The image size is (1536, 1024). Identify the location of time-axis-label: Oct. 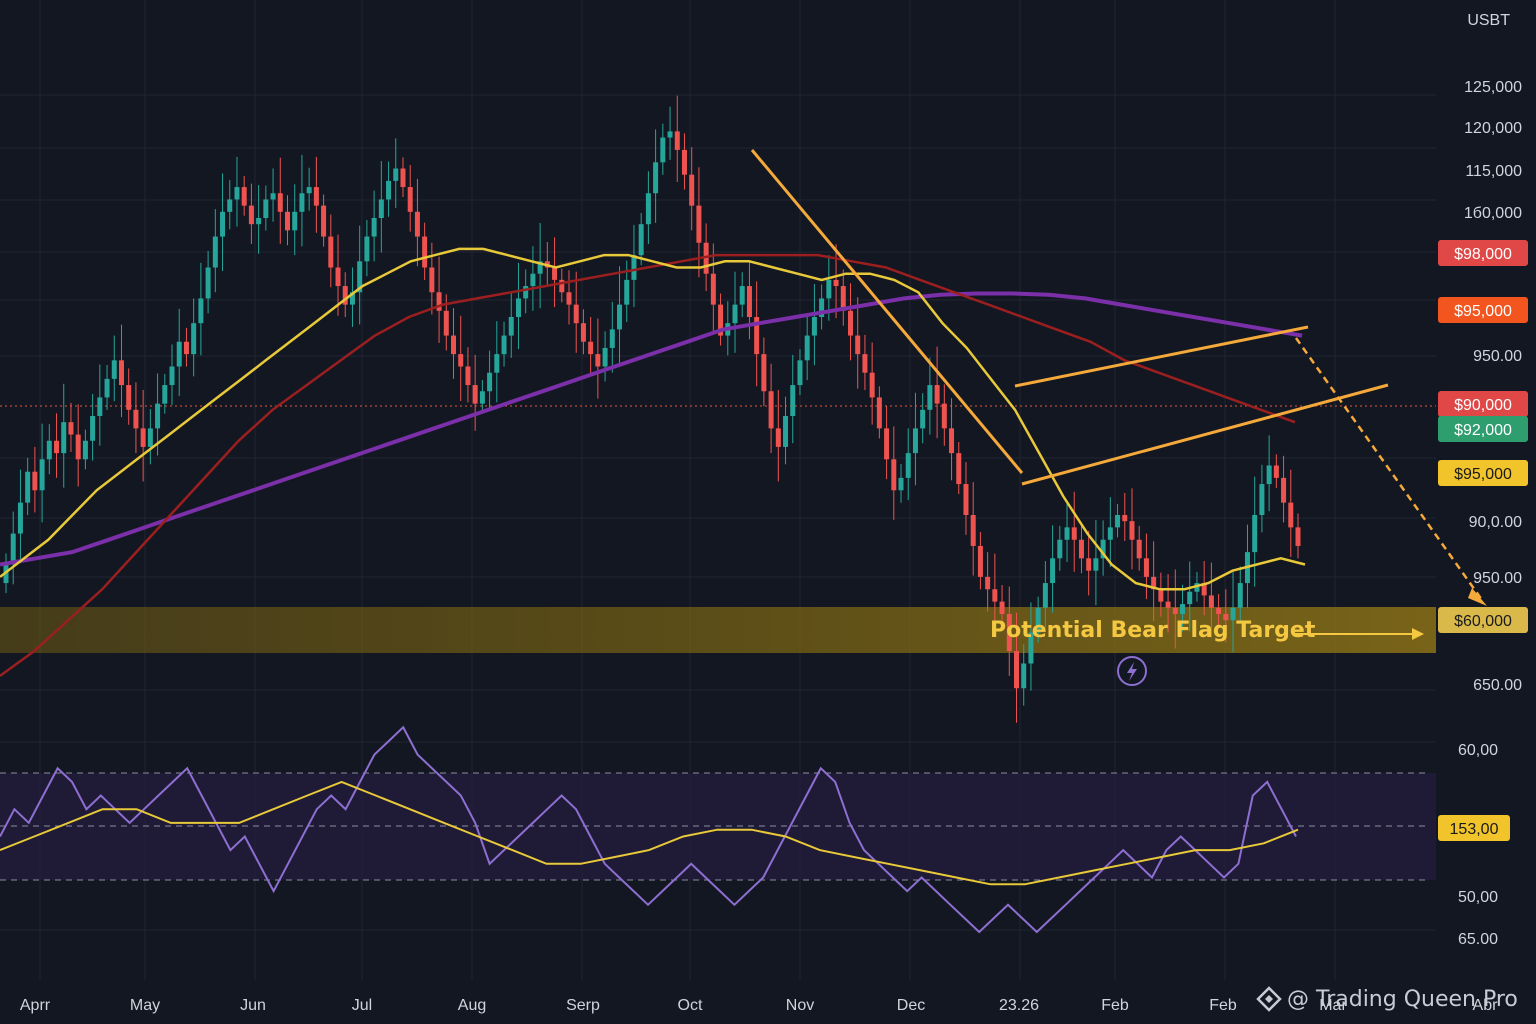
(690, 1005).